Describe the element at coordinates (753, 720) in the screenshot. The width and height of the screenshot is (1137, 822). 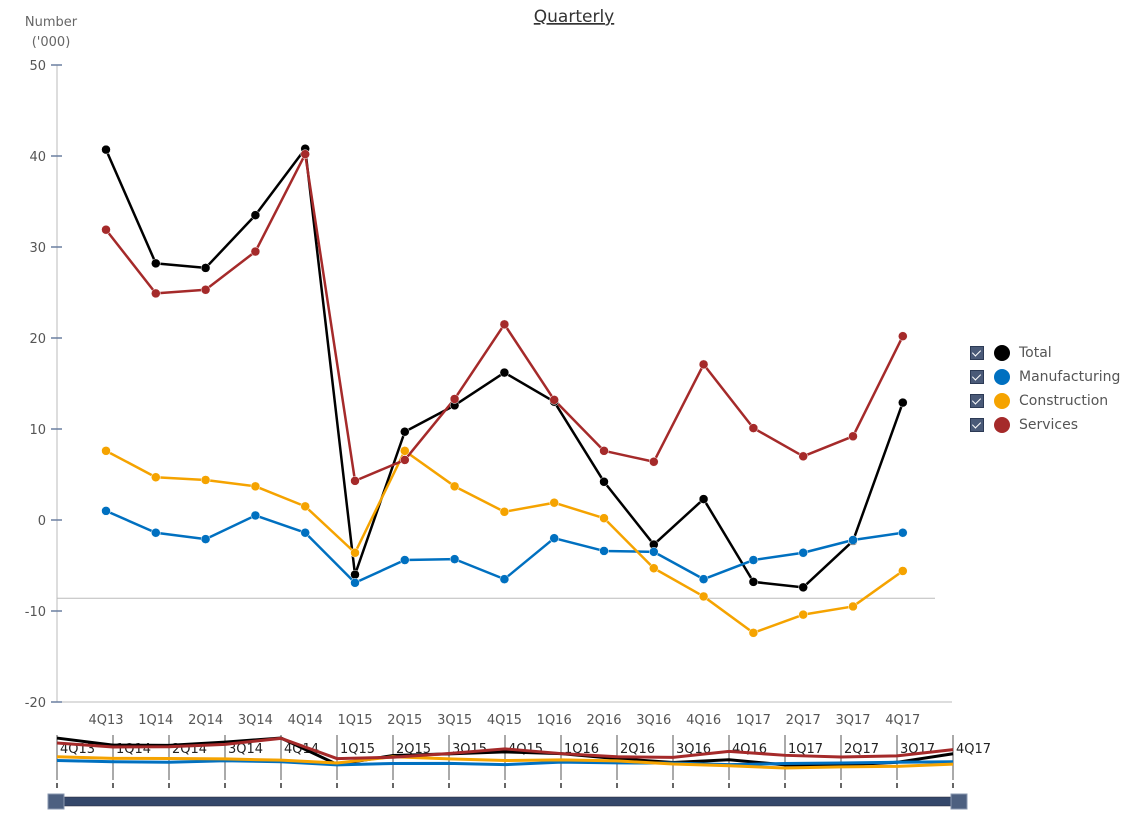
I see `x-tick-label: 1Q17` at that location.